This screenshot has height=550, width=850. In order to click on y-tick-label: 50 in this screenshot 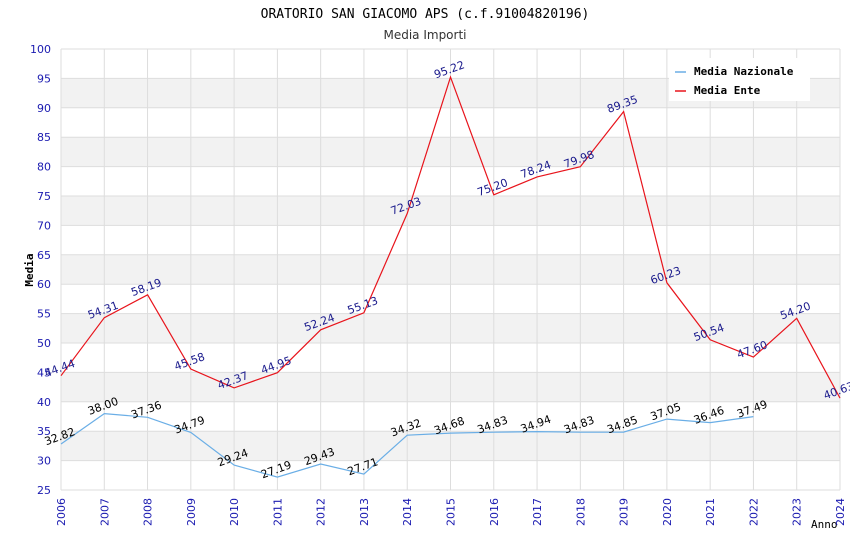, I will do `click(44, 343)`.